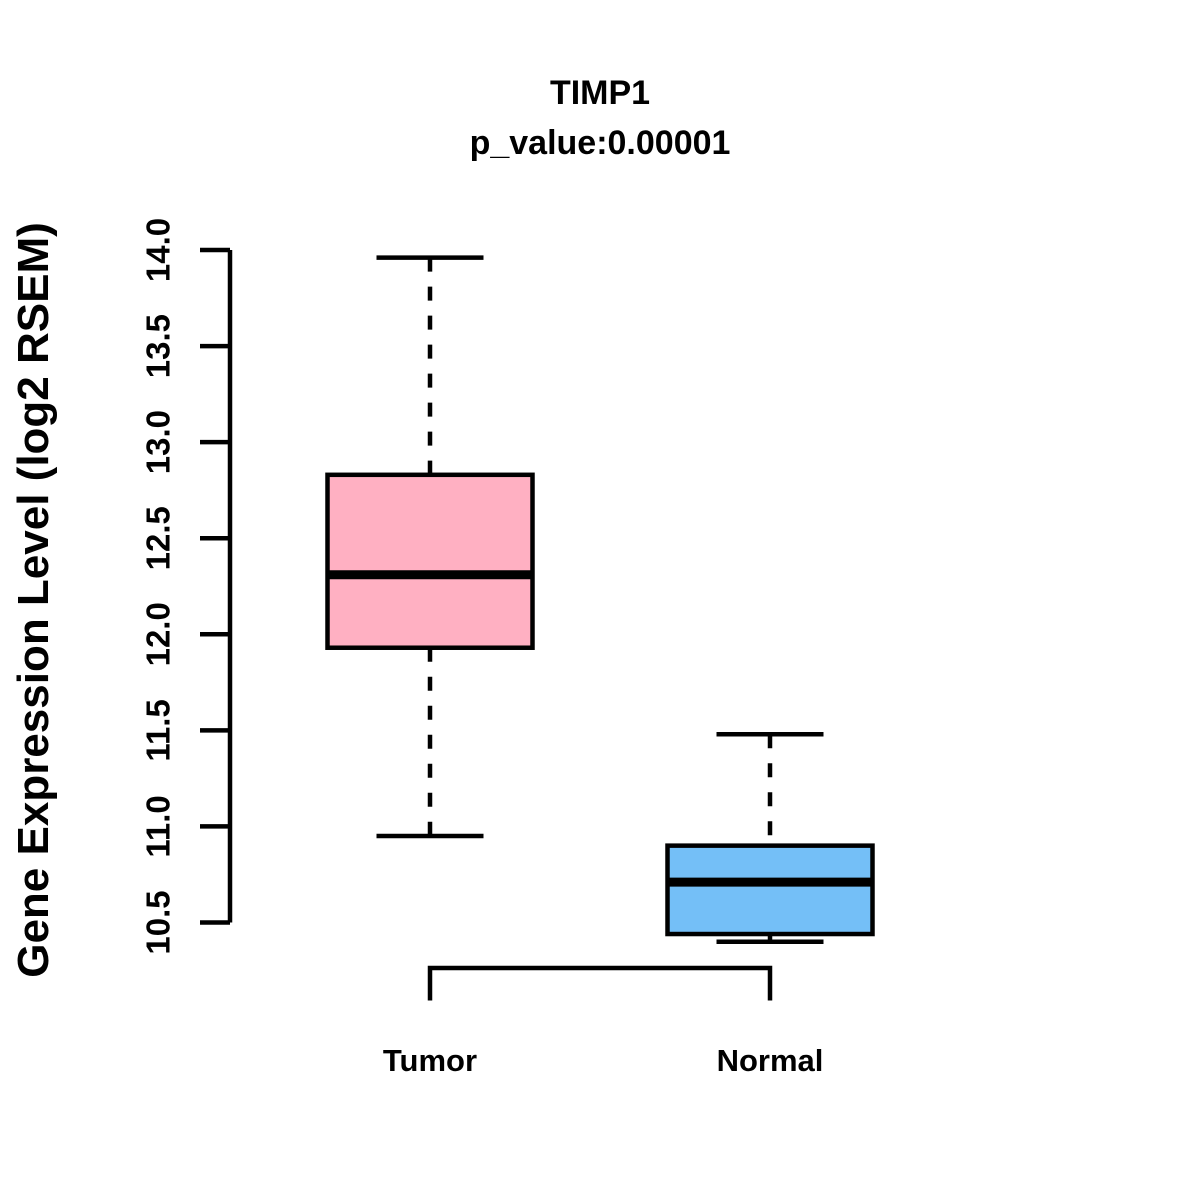 This screenshot has width=1200, height=1200. I want to click on y-tick-label: 13.5, so click(158, 346).